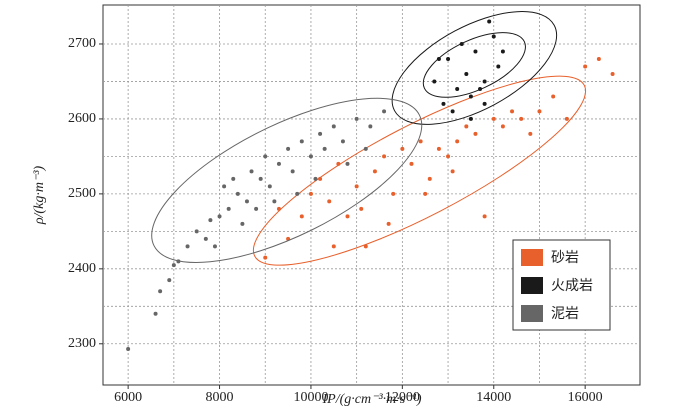  I want to click on legend-label: 泥岩, so click(565, 314).